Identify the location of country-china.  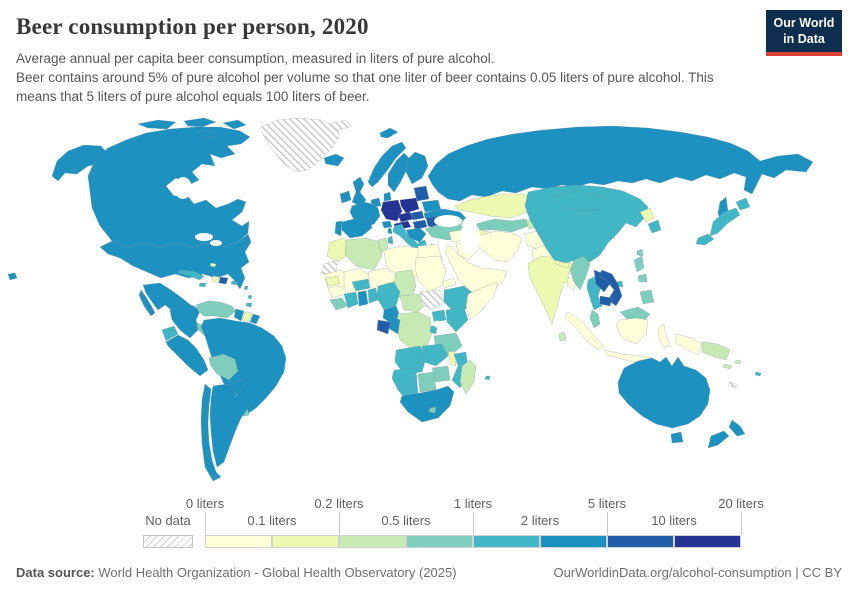
(586, 224).